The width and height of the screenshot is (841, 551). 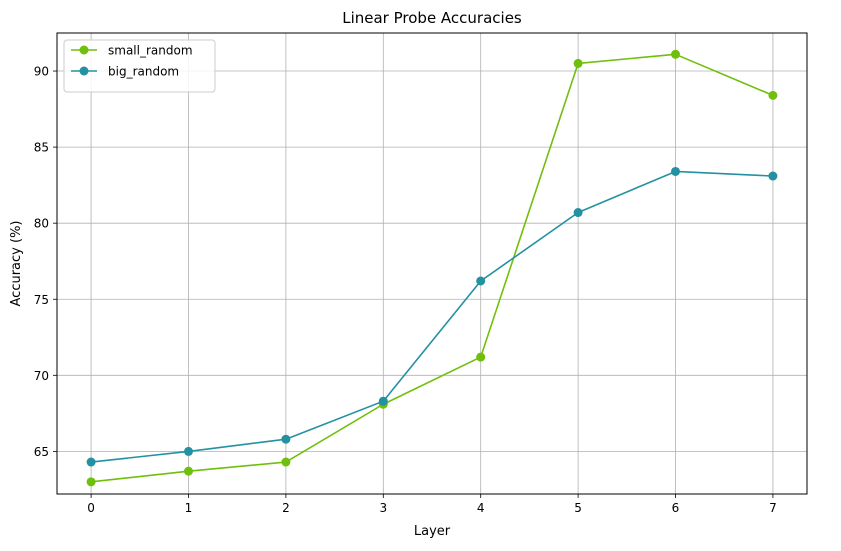 What do you see at coordinates (41, 376) in the screenshot?
I see `y-tick-label: 70` at bounding box center [41, 376].